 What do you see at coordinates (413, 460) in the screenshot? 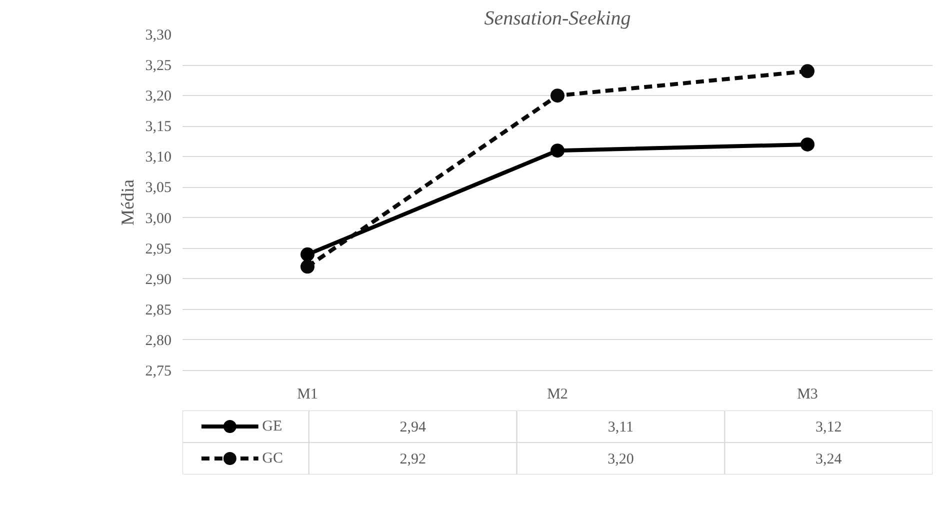
I see `data-label: 2,92` at bounding box center [413, 460].